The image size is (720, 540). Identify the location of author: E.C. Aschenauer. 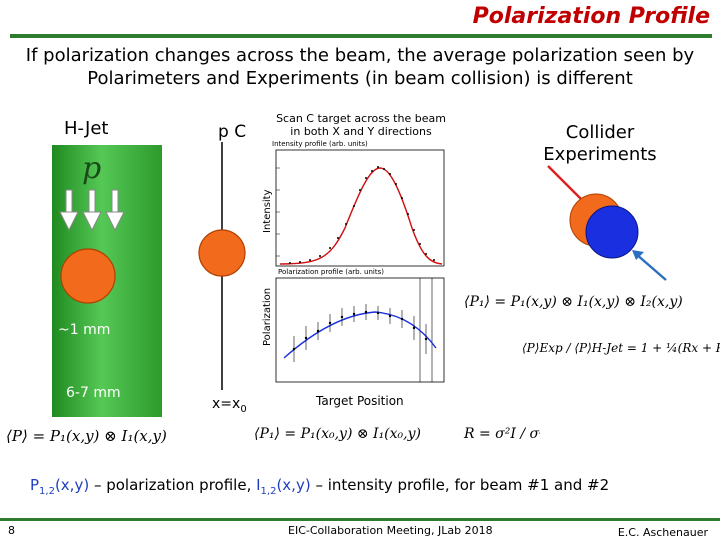
(662, 532).